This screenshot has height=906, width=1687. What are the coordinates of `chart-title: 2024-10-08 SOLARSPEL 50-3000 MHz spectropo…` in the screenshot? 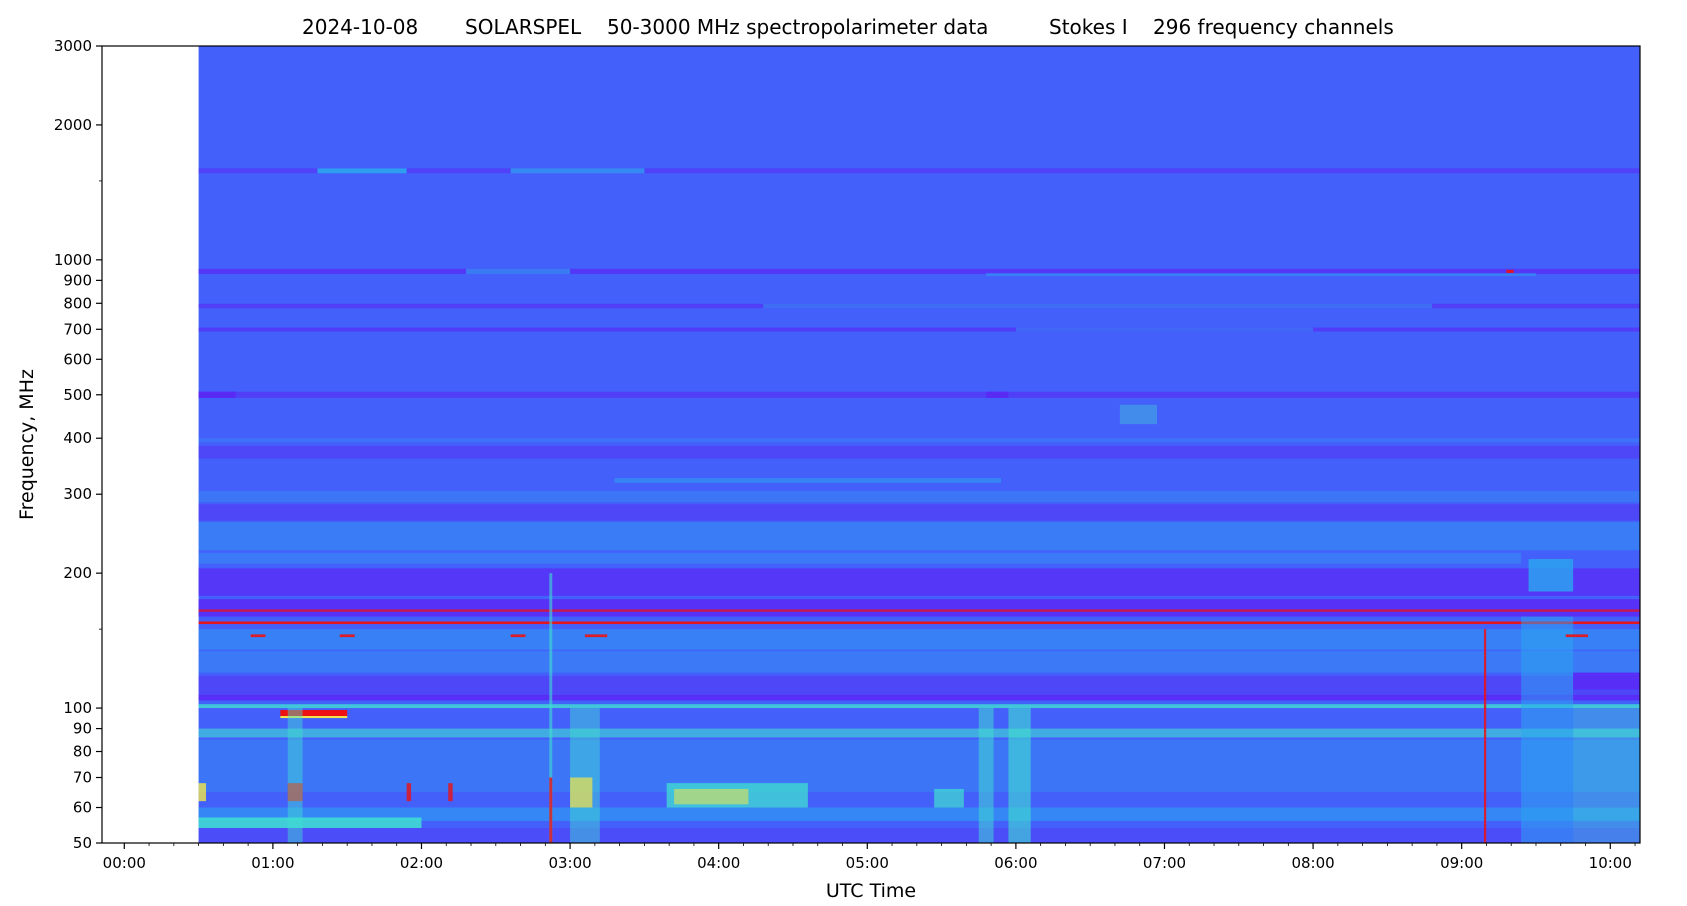 It's located at (848, 27).